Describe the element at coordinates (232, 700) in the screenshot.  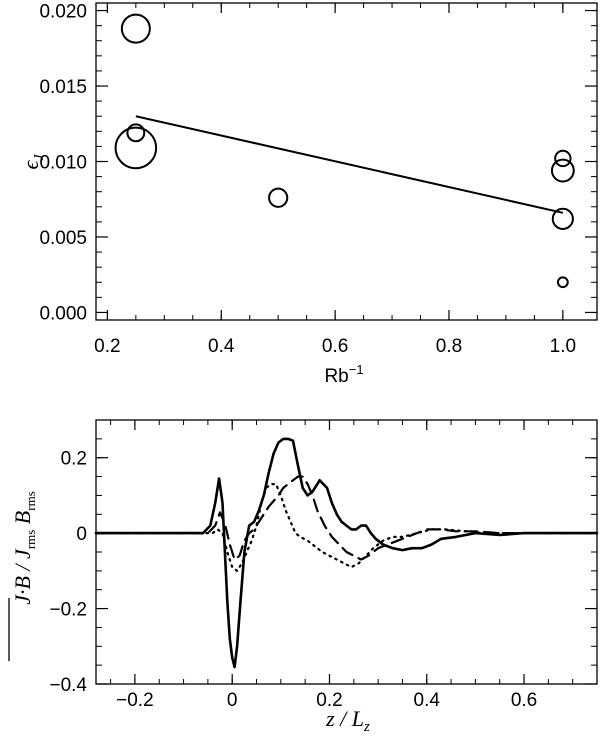
I see `bottom-x-tick-label: 0` at that location.